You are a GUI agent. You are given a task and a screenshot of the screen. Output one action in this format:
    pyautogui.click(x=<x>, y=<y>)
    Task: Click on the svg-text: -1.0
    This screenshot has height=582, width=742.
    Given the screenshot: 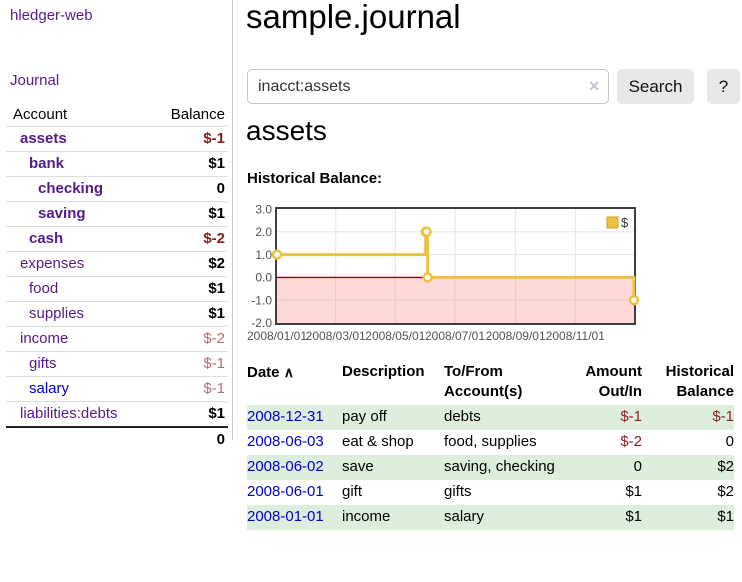 What is the action you would take?
    pyautogui.click(x=261, y=300)
    